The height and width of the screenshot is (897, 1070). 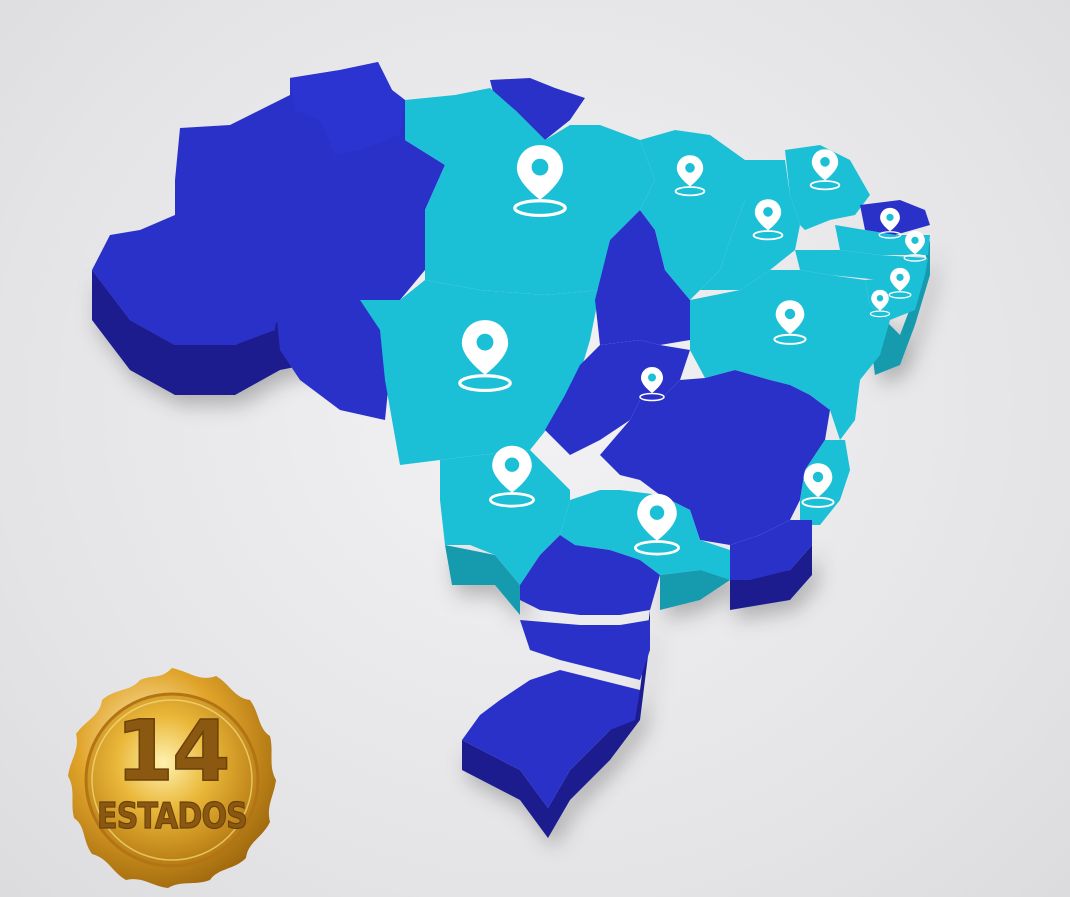 I want to click on seal-face, so click(x=172, y=780).